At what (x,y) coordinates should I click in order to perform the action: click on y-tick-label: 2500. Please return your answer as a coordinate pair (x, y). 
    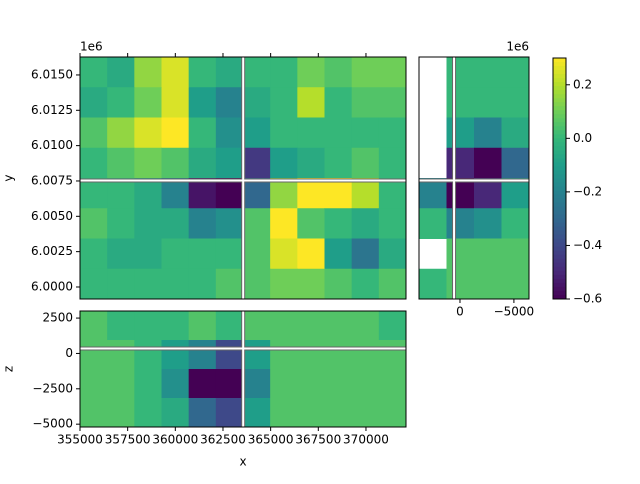
    Looking at the image, I should click on (57, 318).